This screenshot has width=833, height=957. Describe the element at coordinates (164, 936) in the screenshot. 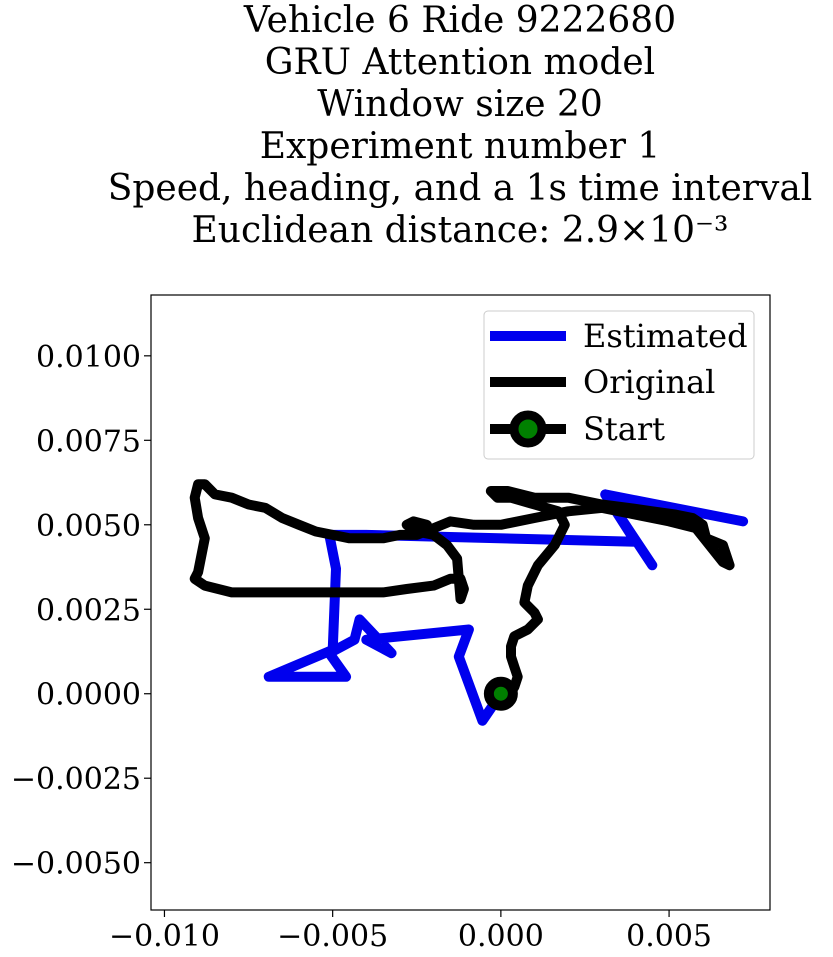

I see `x-tick-label: −0.010` at that location.